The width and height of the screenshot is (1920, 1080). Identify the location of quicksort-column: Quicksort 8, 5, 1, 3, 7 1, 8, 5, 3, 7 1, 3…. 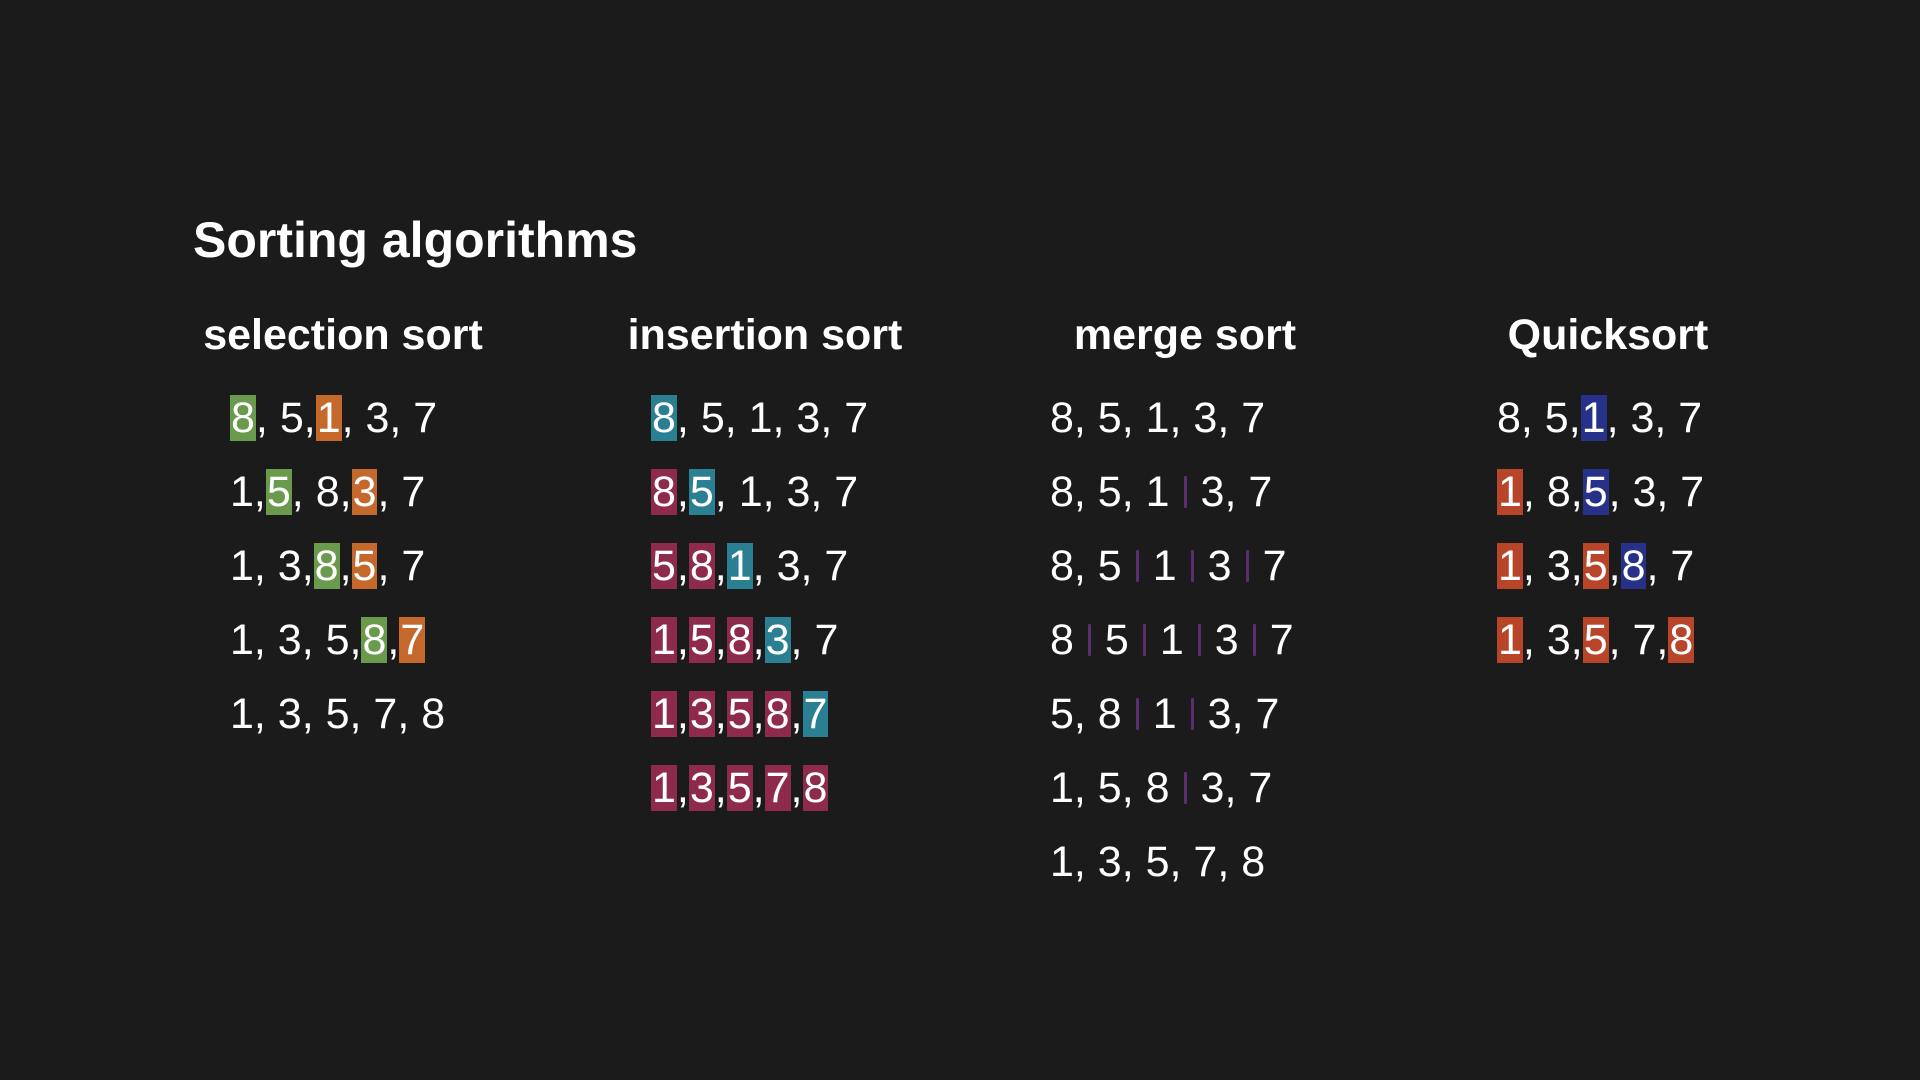
(1608, 489).